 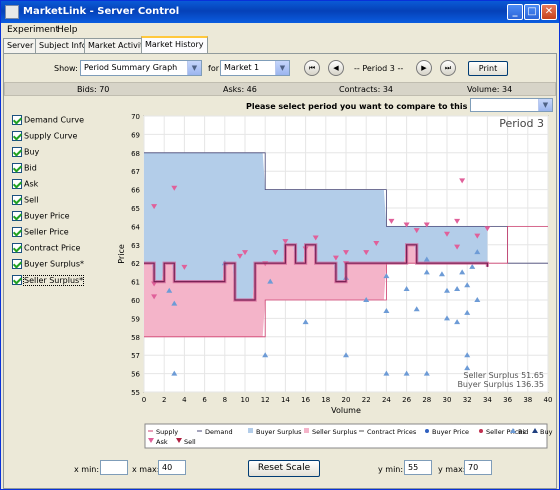 What do you see at coordinates (452, 469) in the screenshot?
I see `ymax-label: y max:` at bounding box center [452, 469].